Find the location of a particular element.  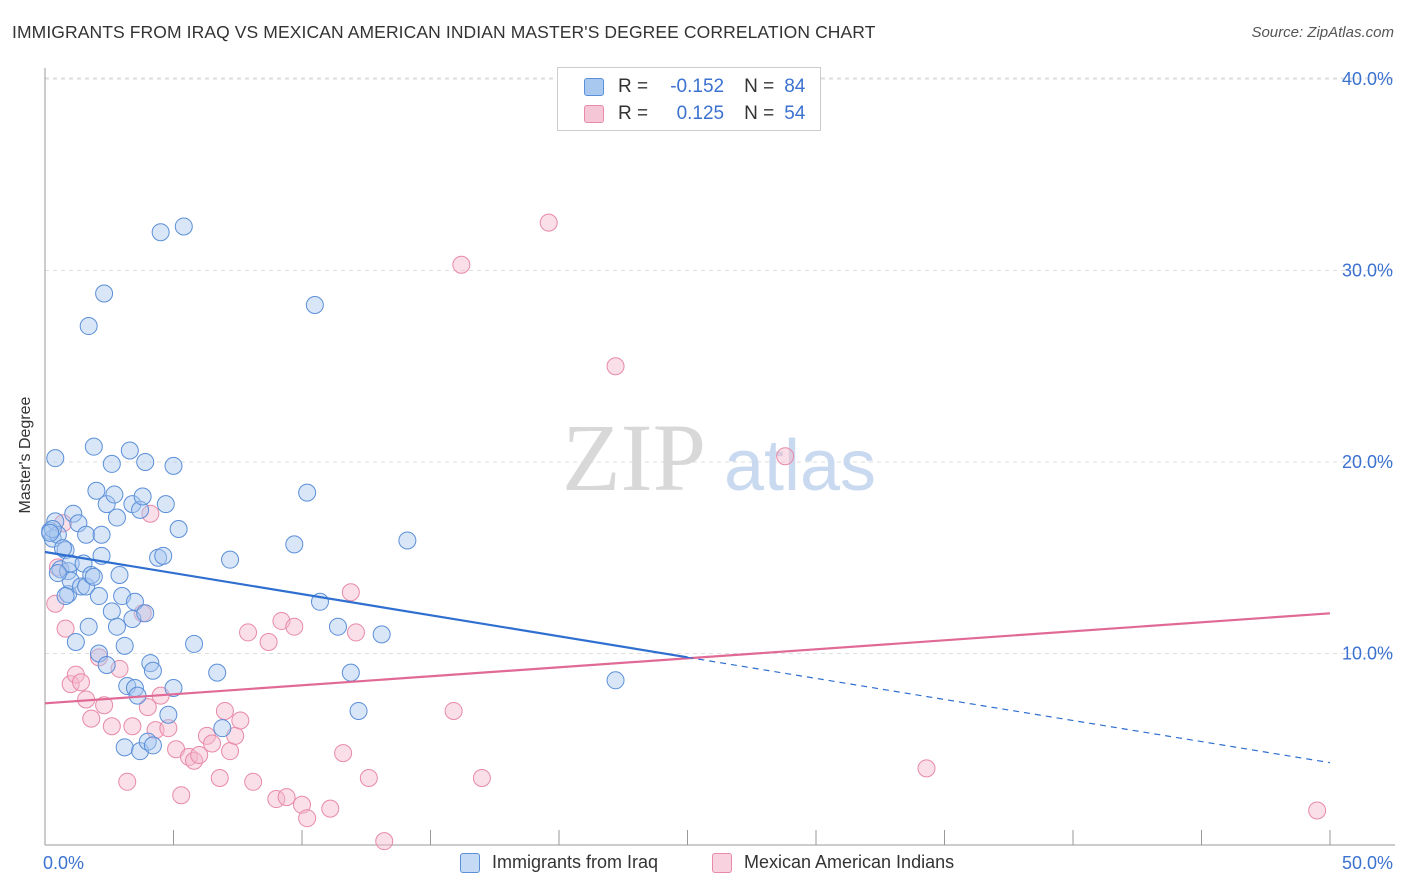

x-tick-label: 0.0% is located at coordinates (63, 863).